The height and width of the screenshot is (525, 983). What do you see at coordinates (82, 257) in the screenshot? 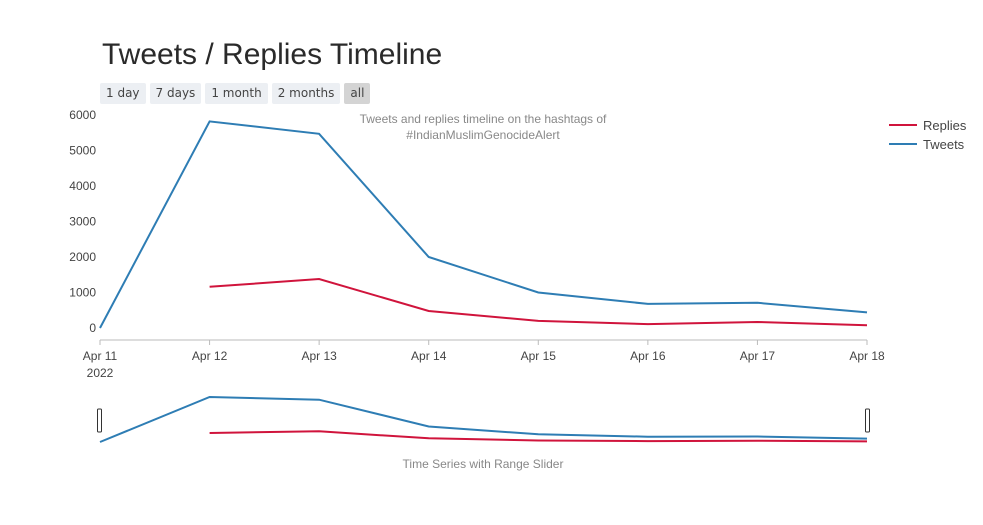
I see `y-tick-label: 2000` at bounding box center [82, 257].